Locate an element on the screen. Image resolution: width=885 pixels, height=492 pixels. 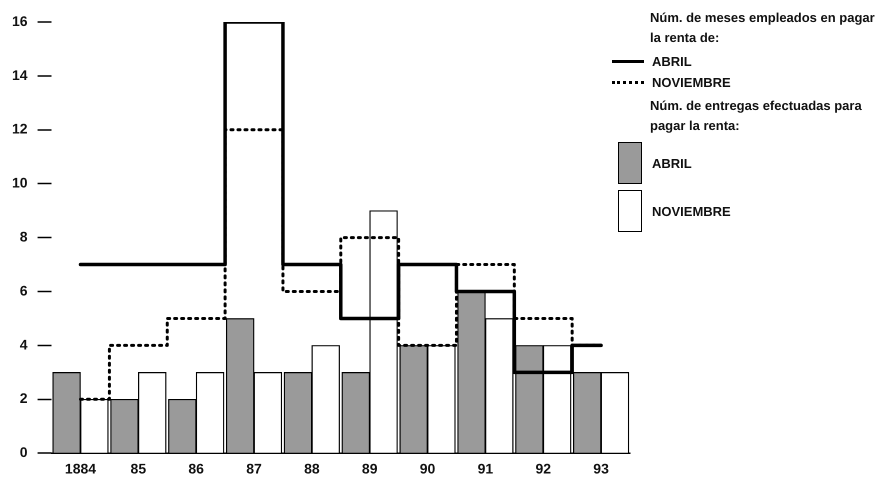
x-tick-label: 91 is located at coordinates (486, 468).